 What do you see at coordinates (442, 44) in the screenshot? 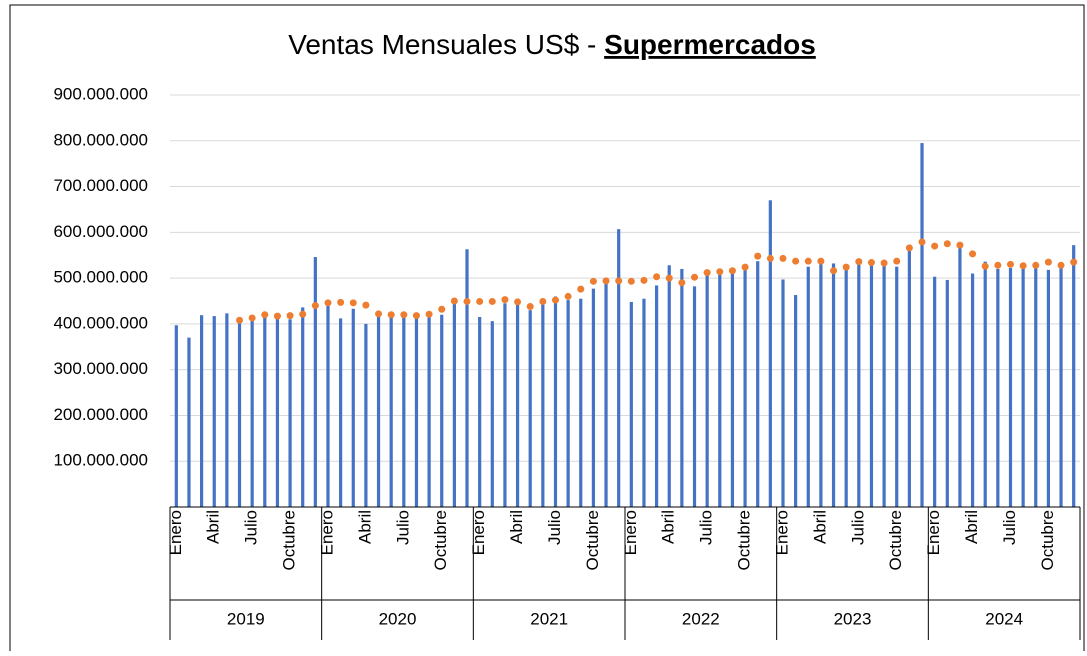
I see `title-text: Ventas Mensuales US$ -` at bounding box center [442, 44].